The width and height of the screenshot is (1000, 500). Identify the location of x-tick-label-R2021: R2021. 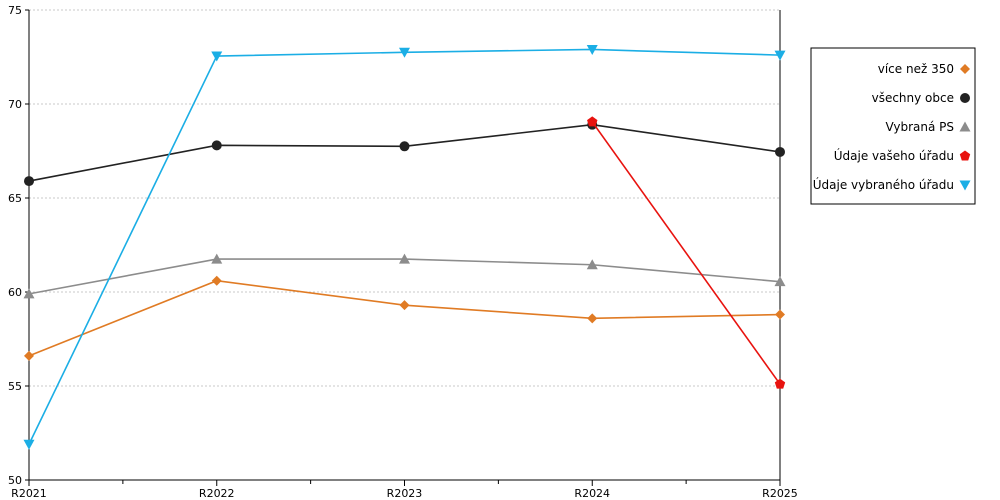
(29, 493).